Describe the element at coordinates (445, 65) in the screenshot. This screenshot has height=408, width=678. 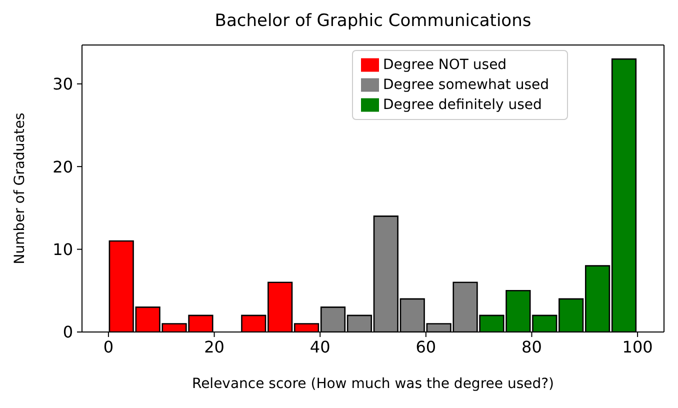
I see `legend-label: Degree NOT used` at that location.